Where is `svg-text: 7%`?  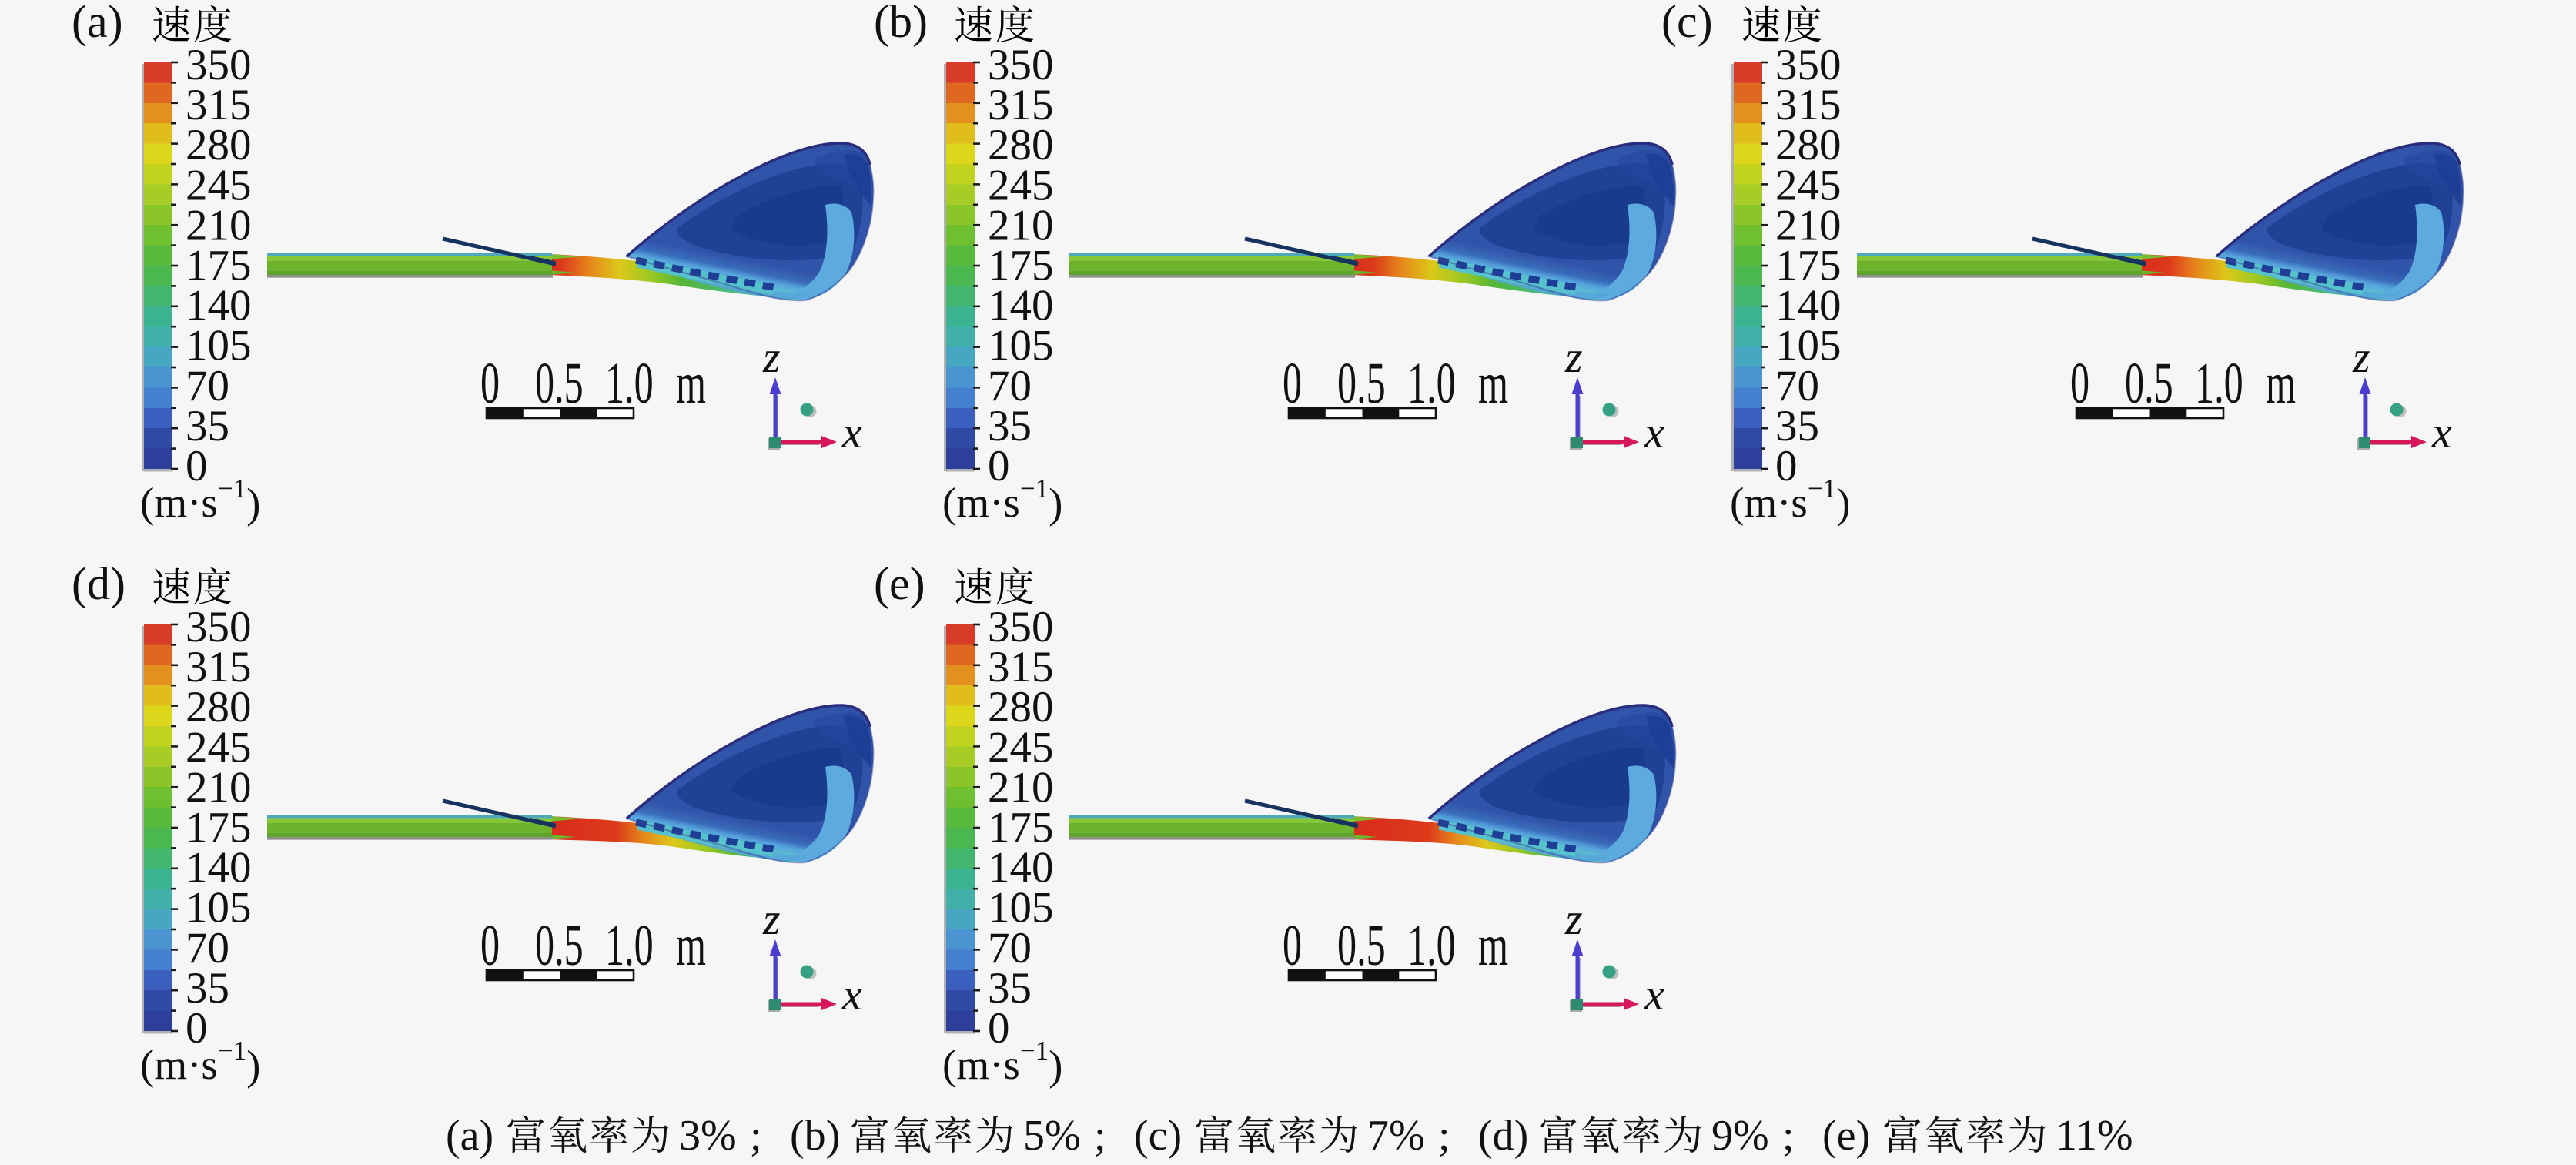 svg-text: 7% is located at coordinates (1396, 1136).